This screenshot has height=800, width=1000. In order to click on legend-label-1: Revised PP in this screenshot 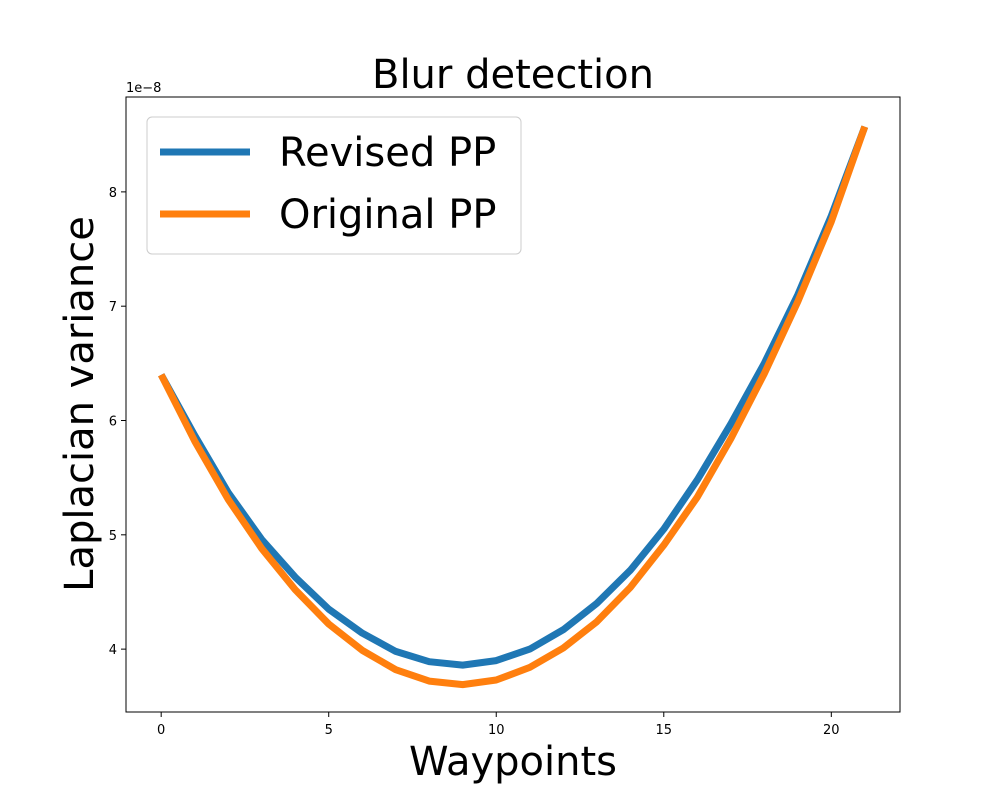, I will do `click(387, 153)`.